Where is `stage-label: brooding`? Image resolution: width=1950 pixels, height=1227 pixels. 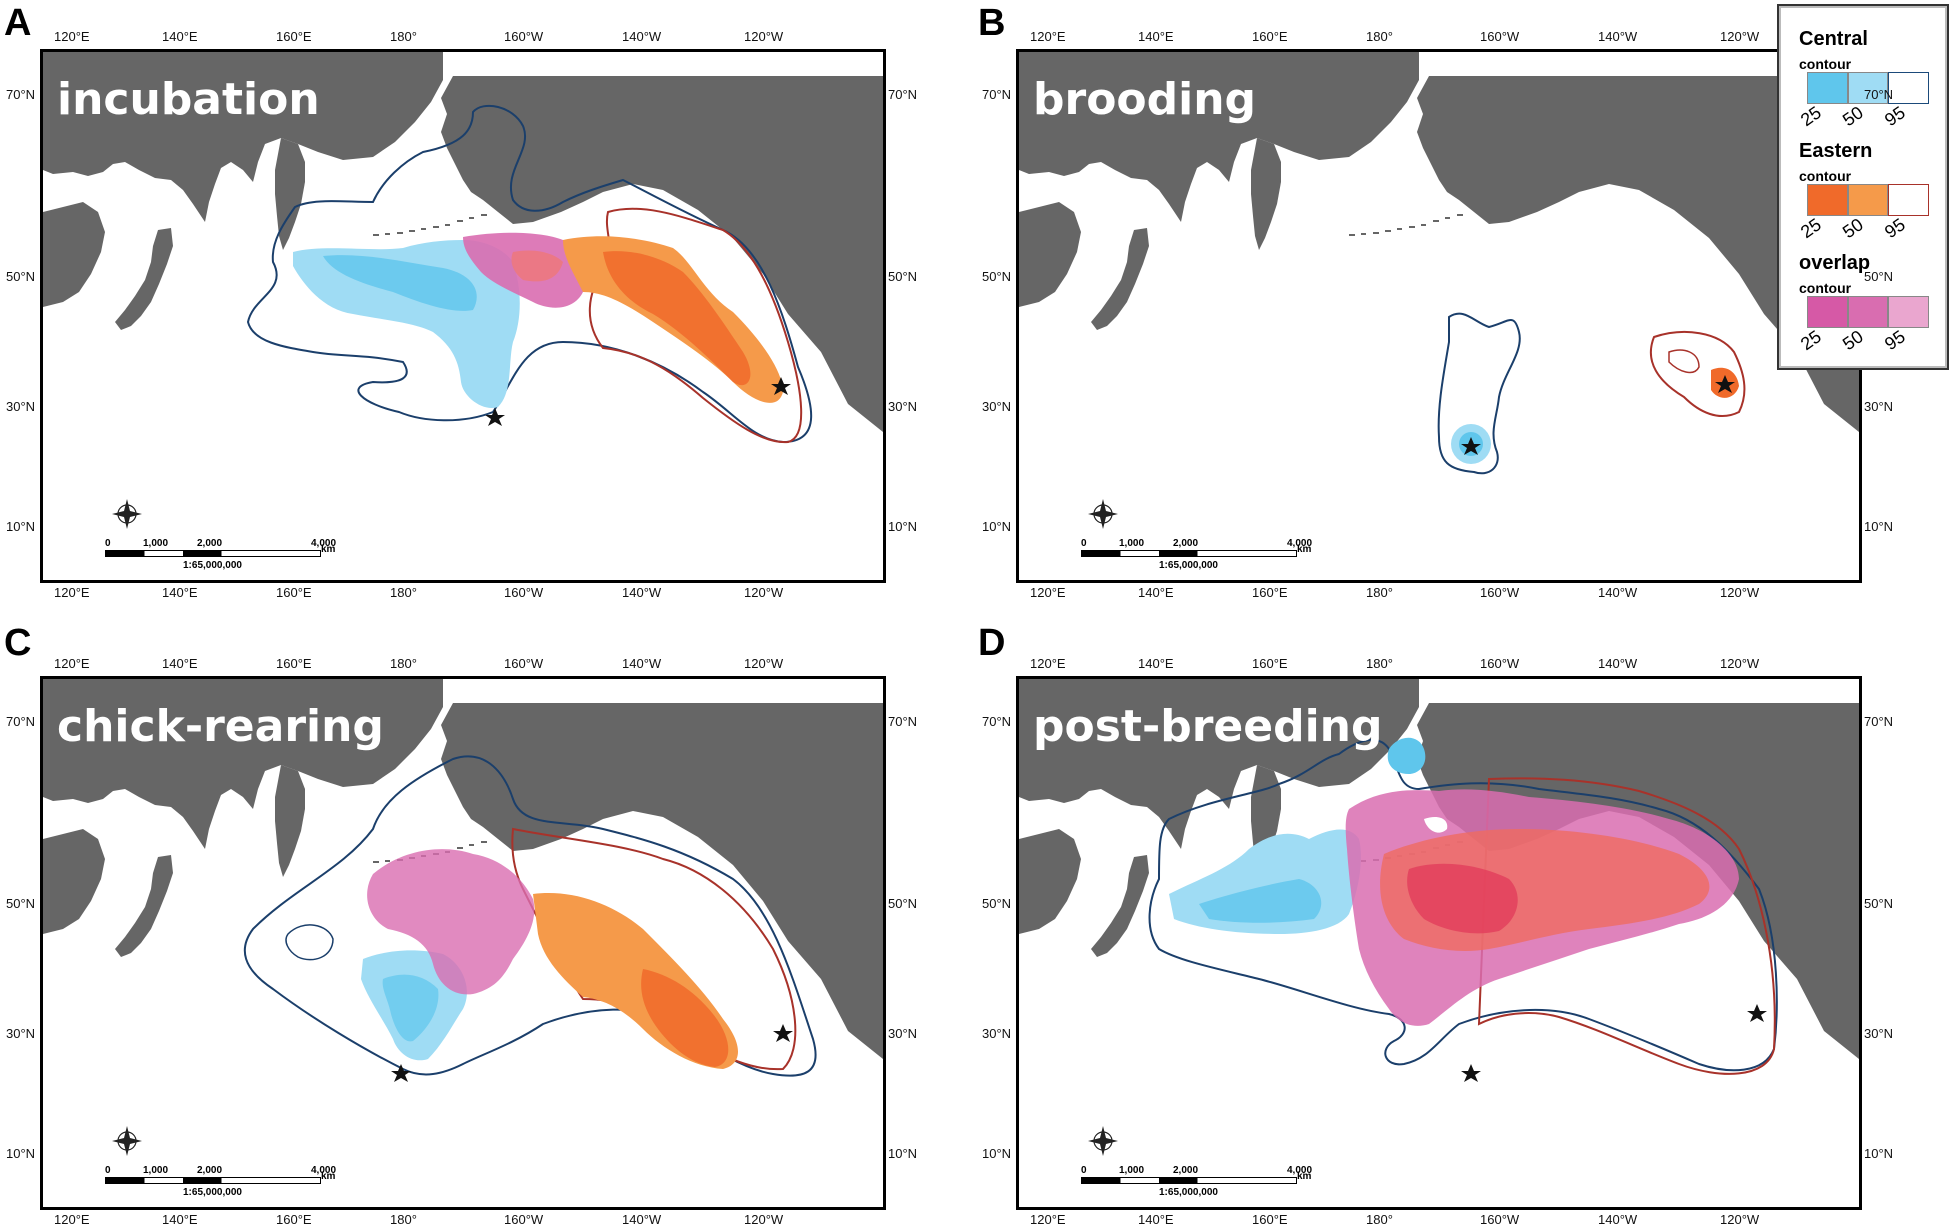 stage-label: brooding is located at coordinates (1145, 99).